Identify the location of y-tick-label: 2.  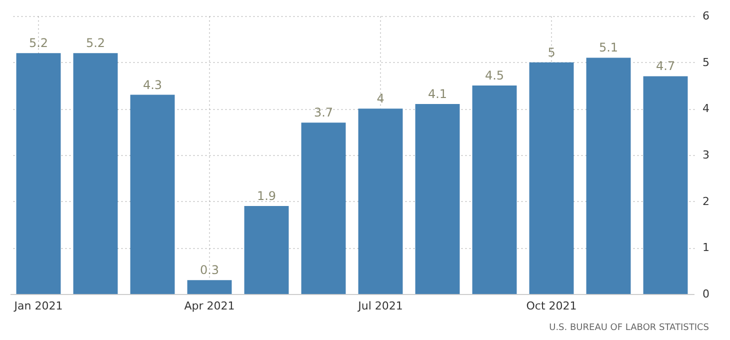
(706, 201).